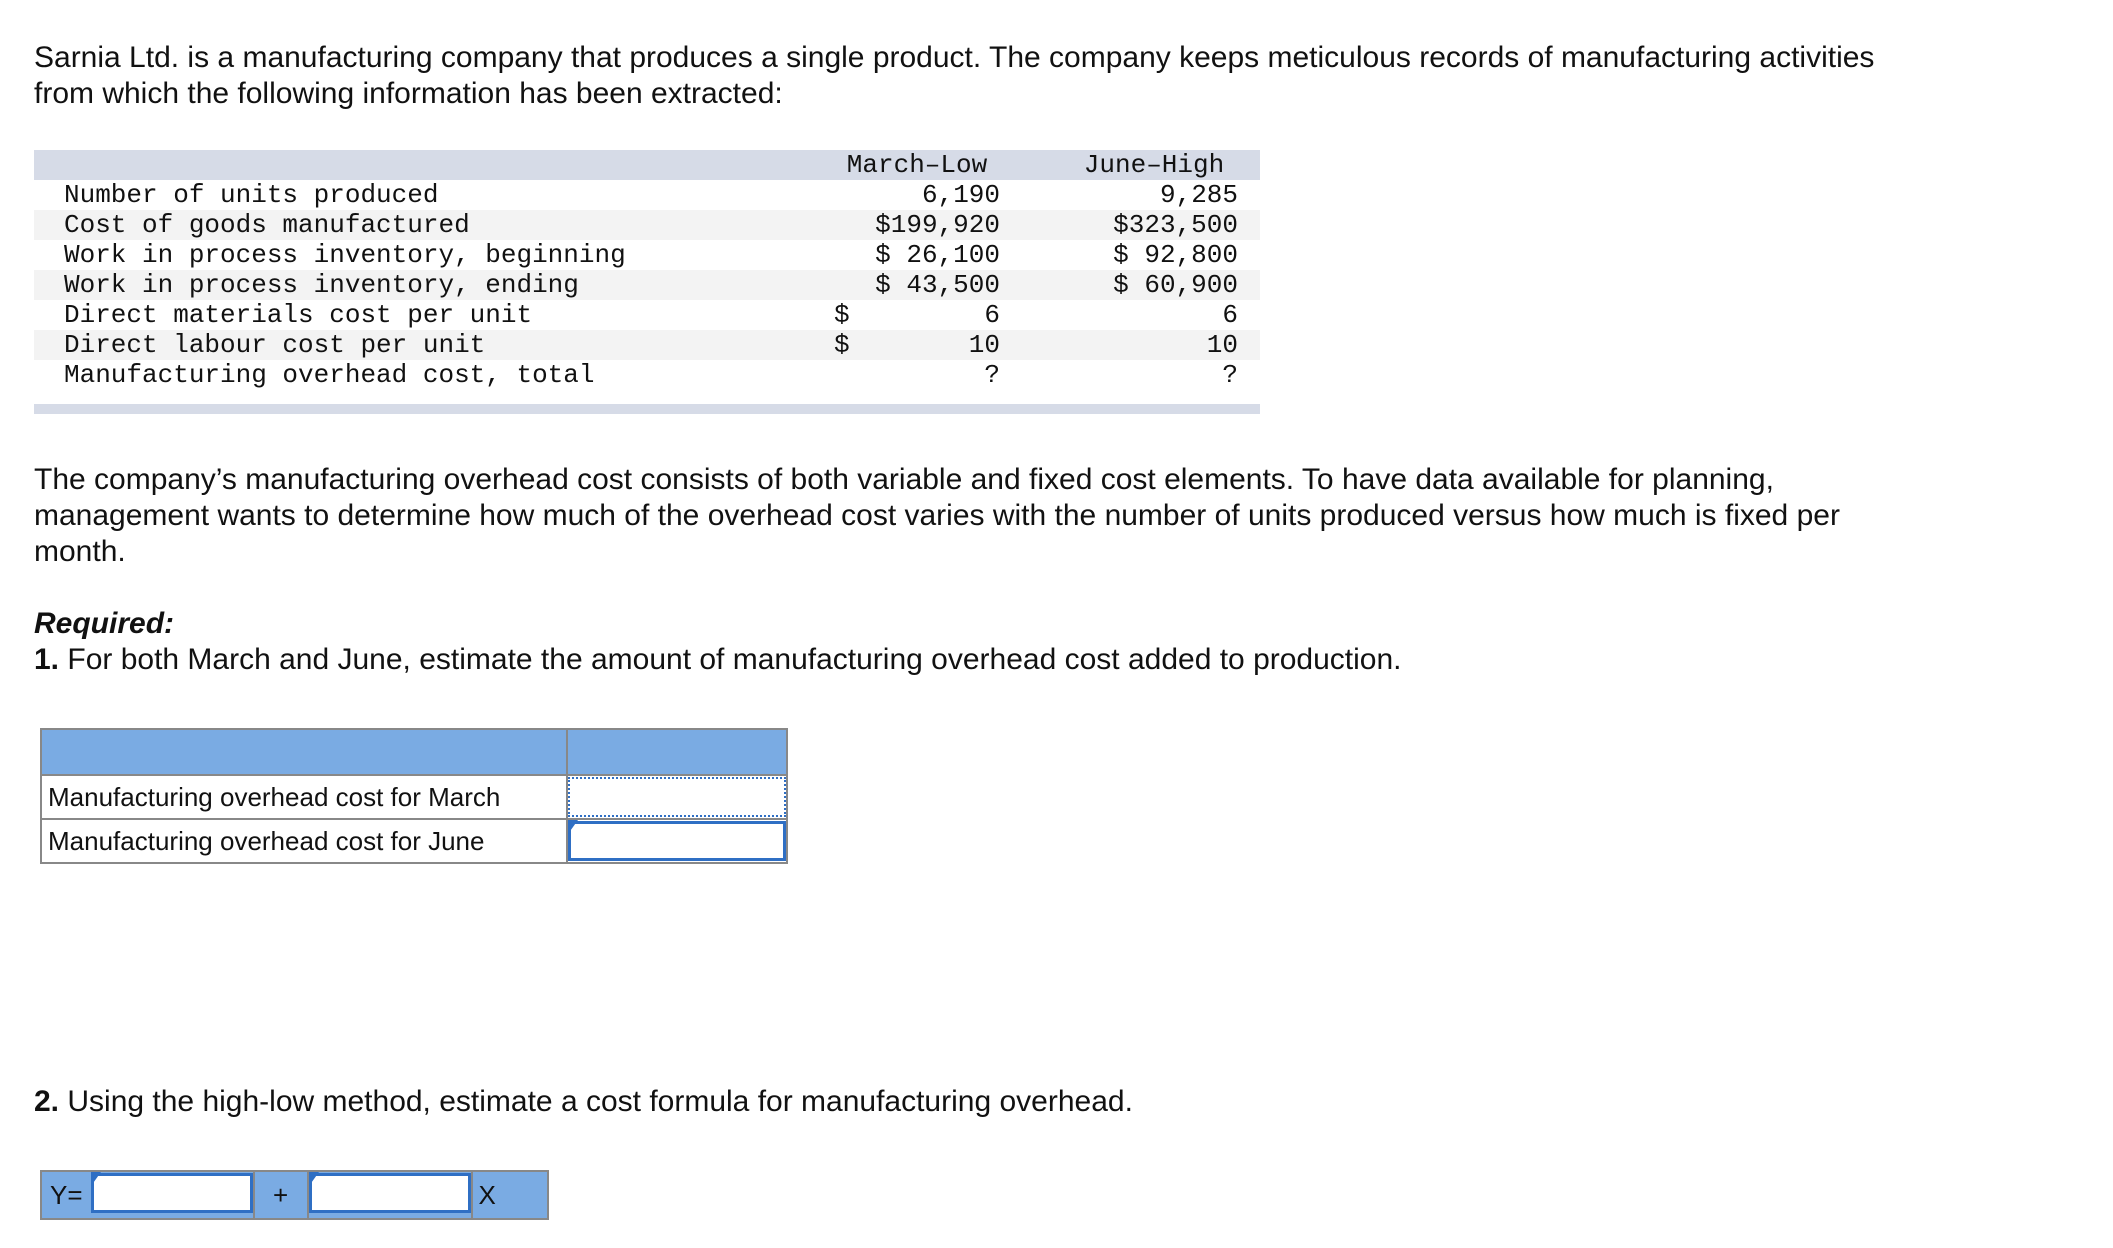 The width and height of the screenshot is (2113, 1248). I want to click on march-value: $ 43,500, so click(937, 285).